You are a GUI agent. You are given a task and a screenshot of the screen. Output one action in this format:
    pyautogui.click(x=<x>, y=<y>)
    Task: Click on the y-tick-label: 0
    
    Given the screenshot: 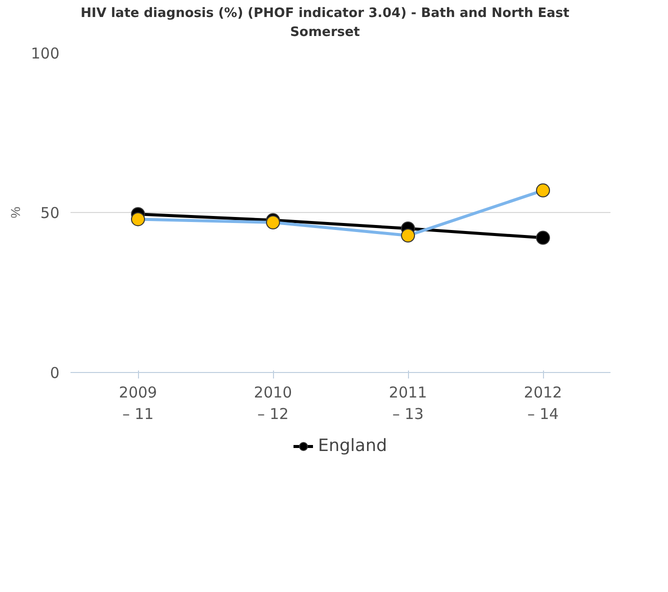 What is the action you would take?
    pyautogui.click(x=55, y=373)
    